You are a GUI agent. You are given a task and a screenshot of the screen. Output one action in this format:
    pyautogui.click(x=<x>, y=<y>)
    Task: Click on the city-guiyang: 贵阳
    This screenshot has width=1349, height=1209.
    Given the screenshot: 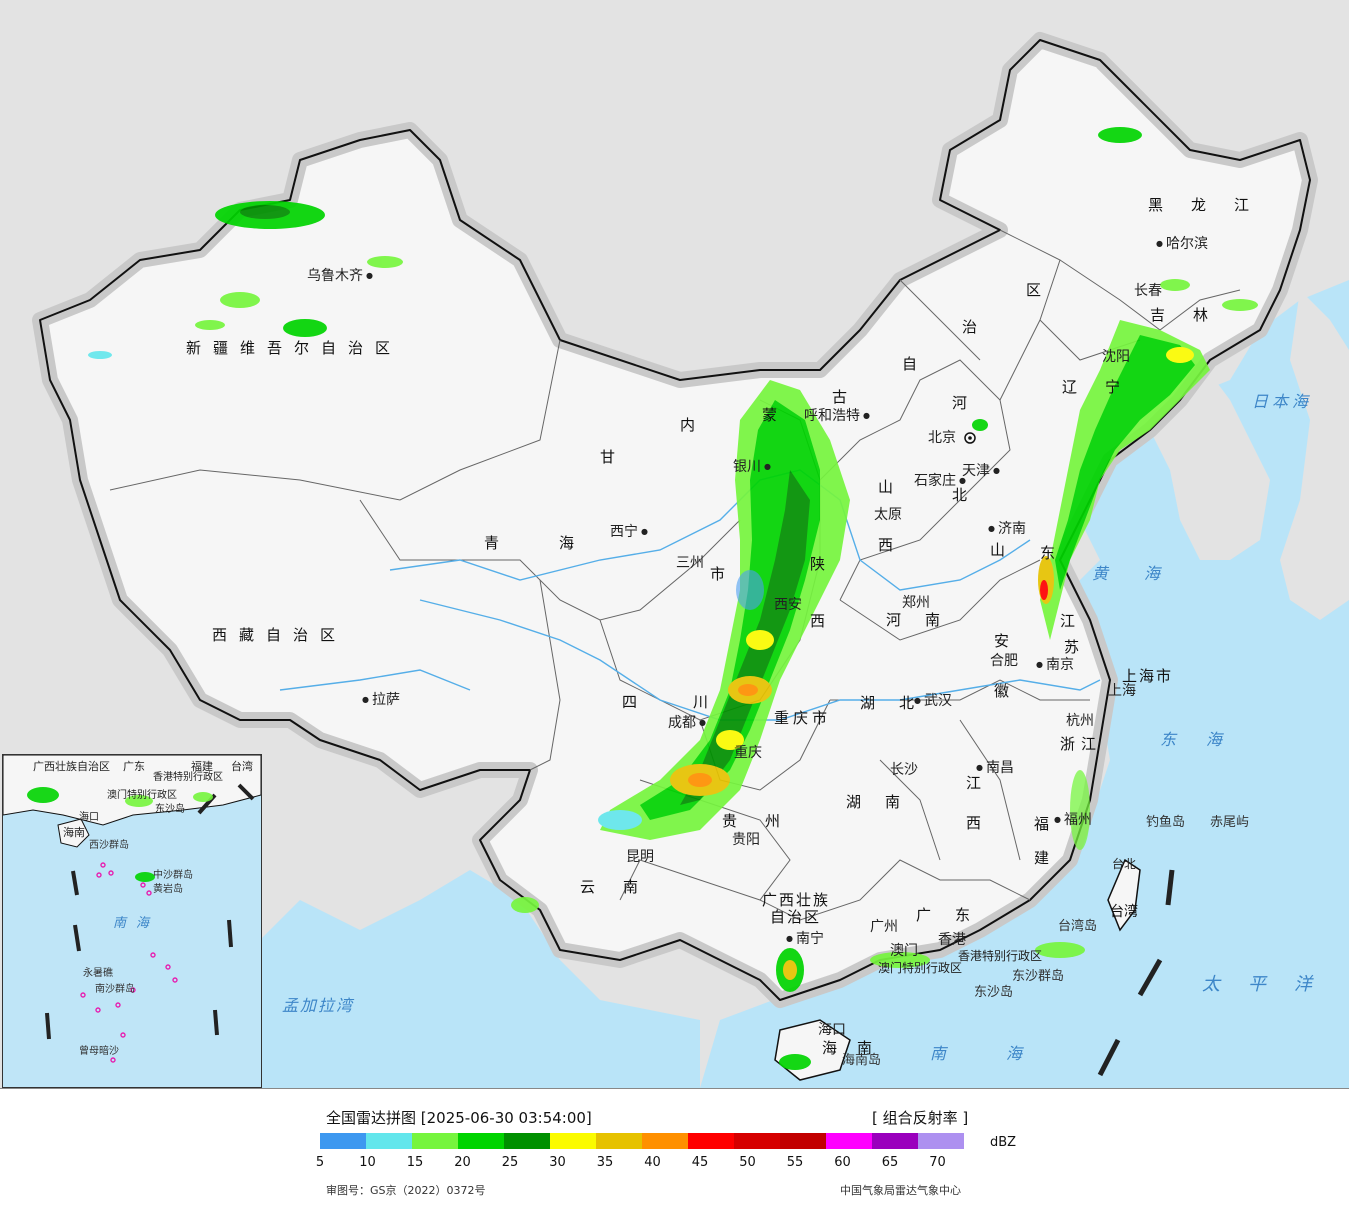 What is the action you would take?
    pyautogui.click(x=746, y=840)
    